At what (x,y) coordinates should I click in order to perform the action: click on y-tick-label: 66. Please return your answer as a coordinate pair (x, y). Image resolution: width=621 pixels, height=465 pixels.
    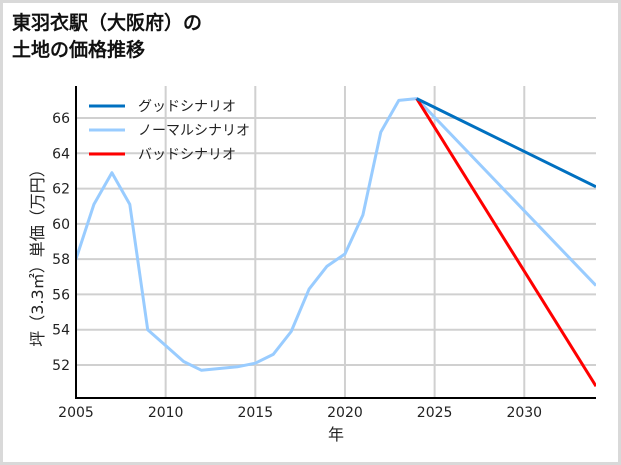
    Looking at the image, I should click on (61, 119).